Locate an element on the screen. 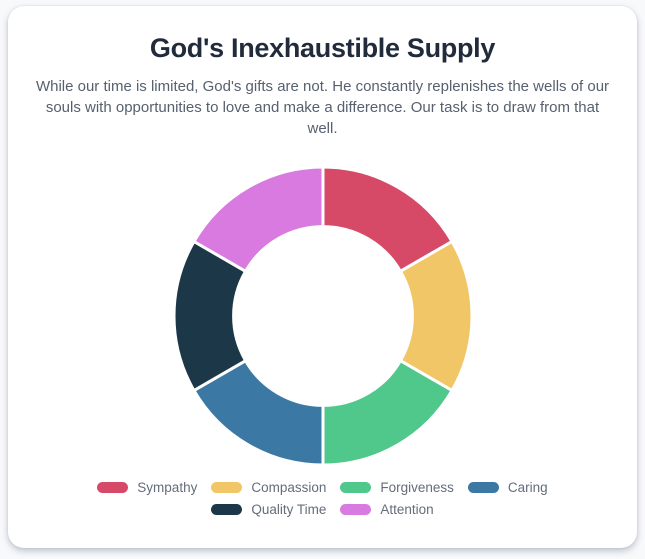 The height and width of the screenshot is (559, 645). page-title: God's Inexhaustible Supply is located at coordinates (322, 48).